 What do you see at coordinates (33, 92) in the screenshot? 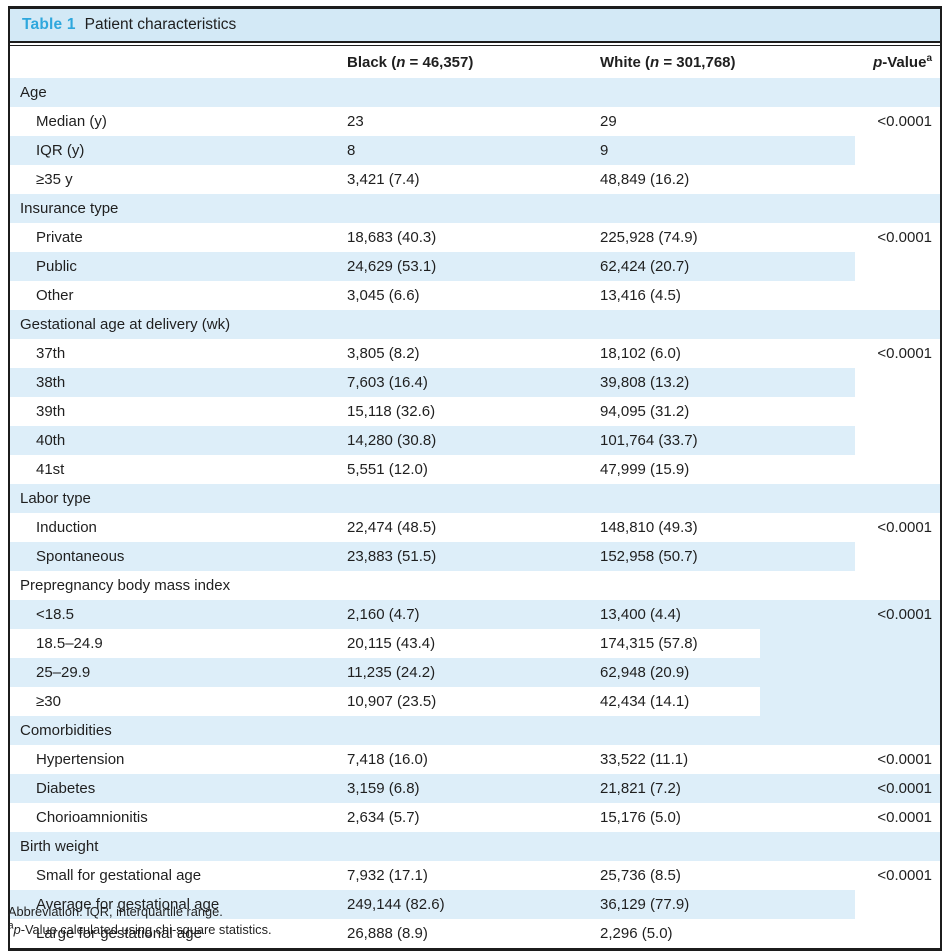
I see `section-header-label: Age` at bounding box center [33, 92].